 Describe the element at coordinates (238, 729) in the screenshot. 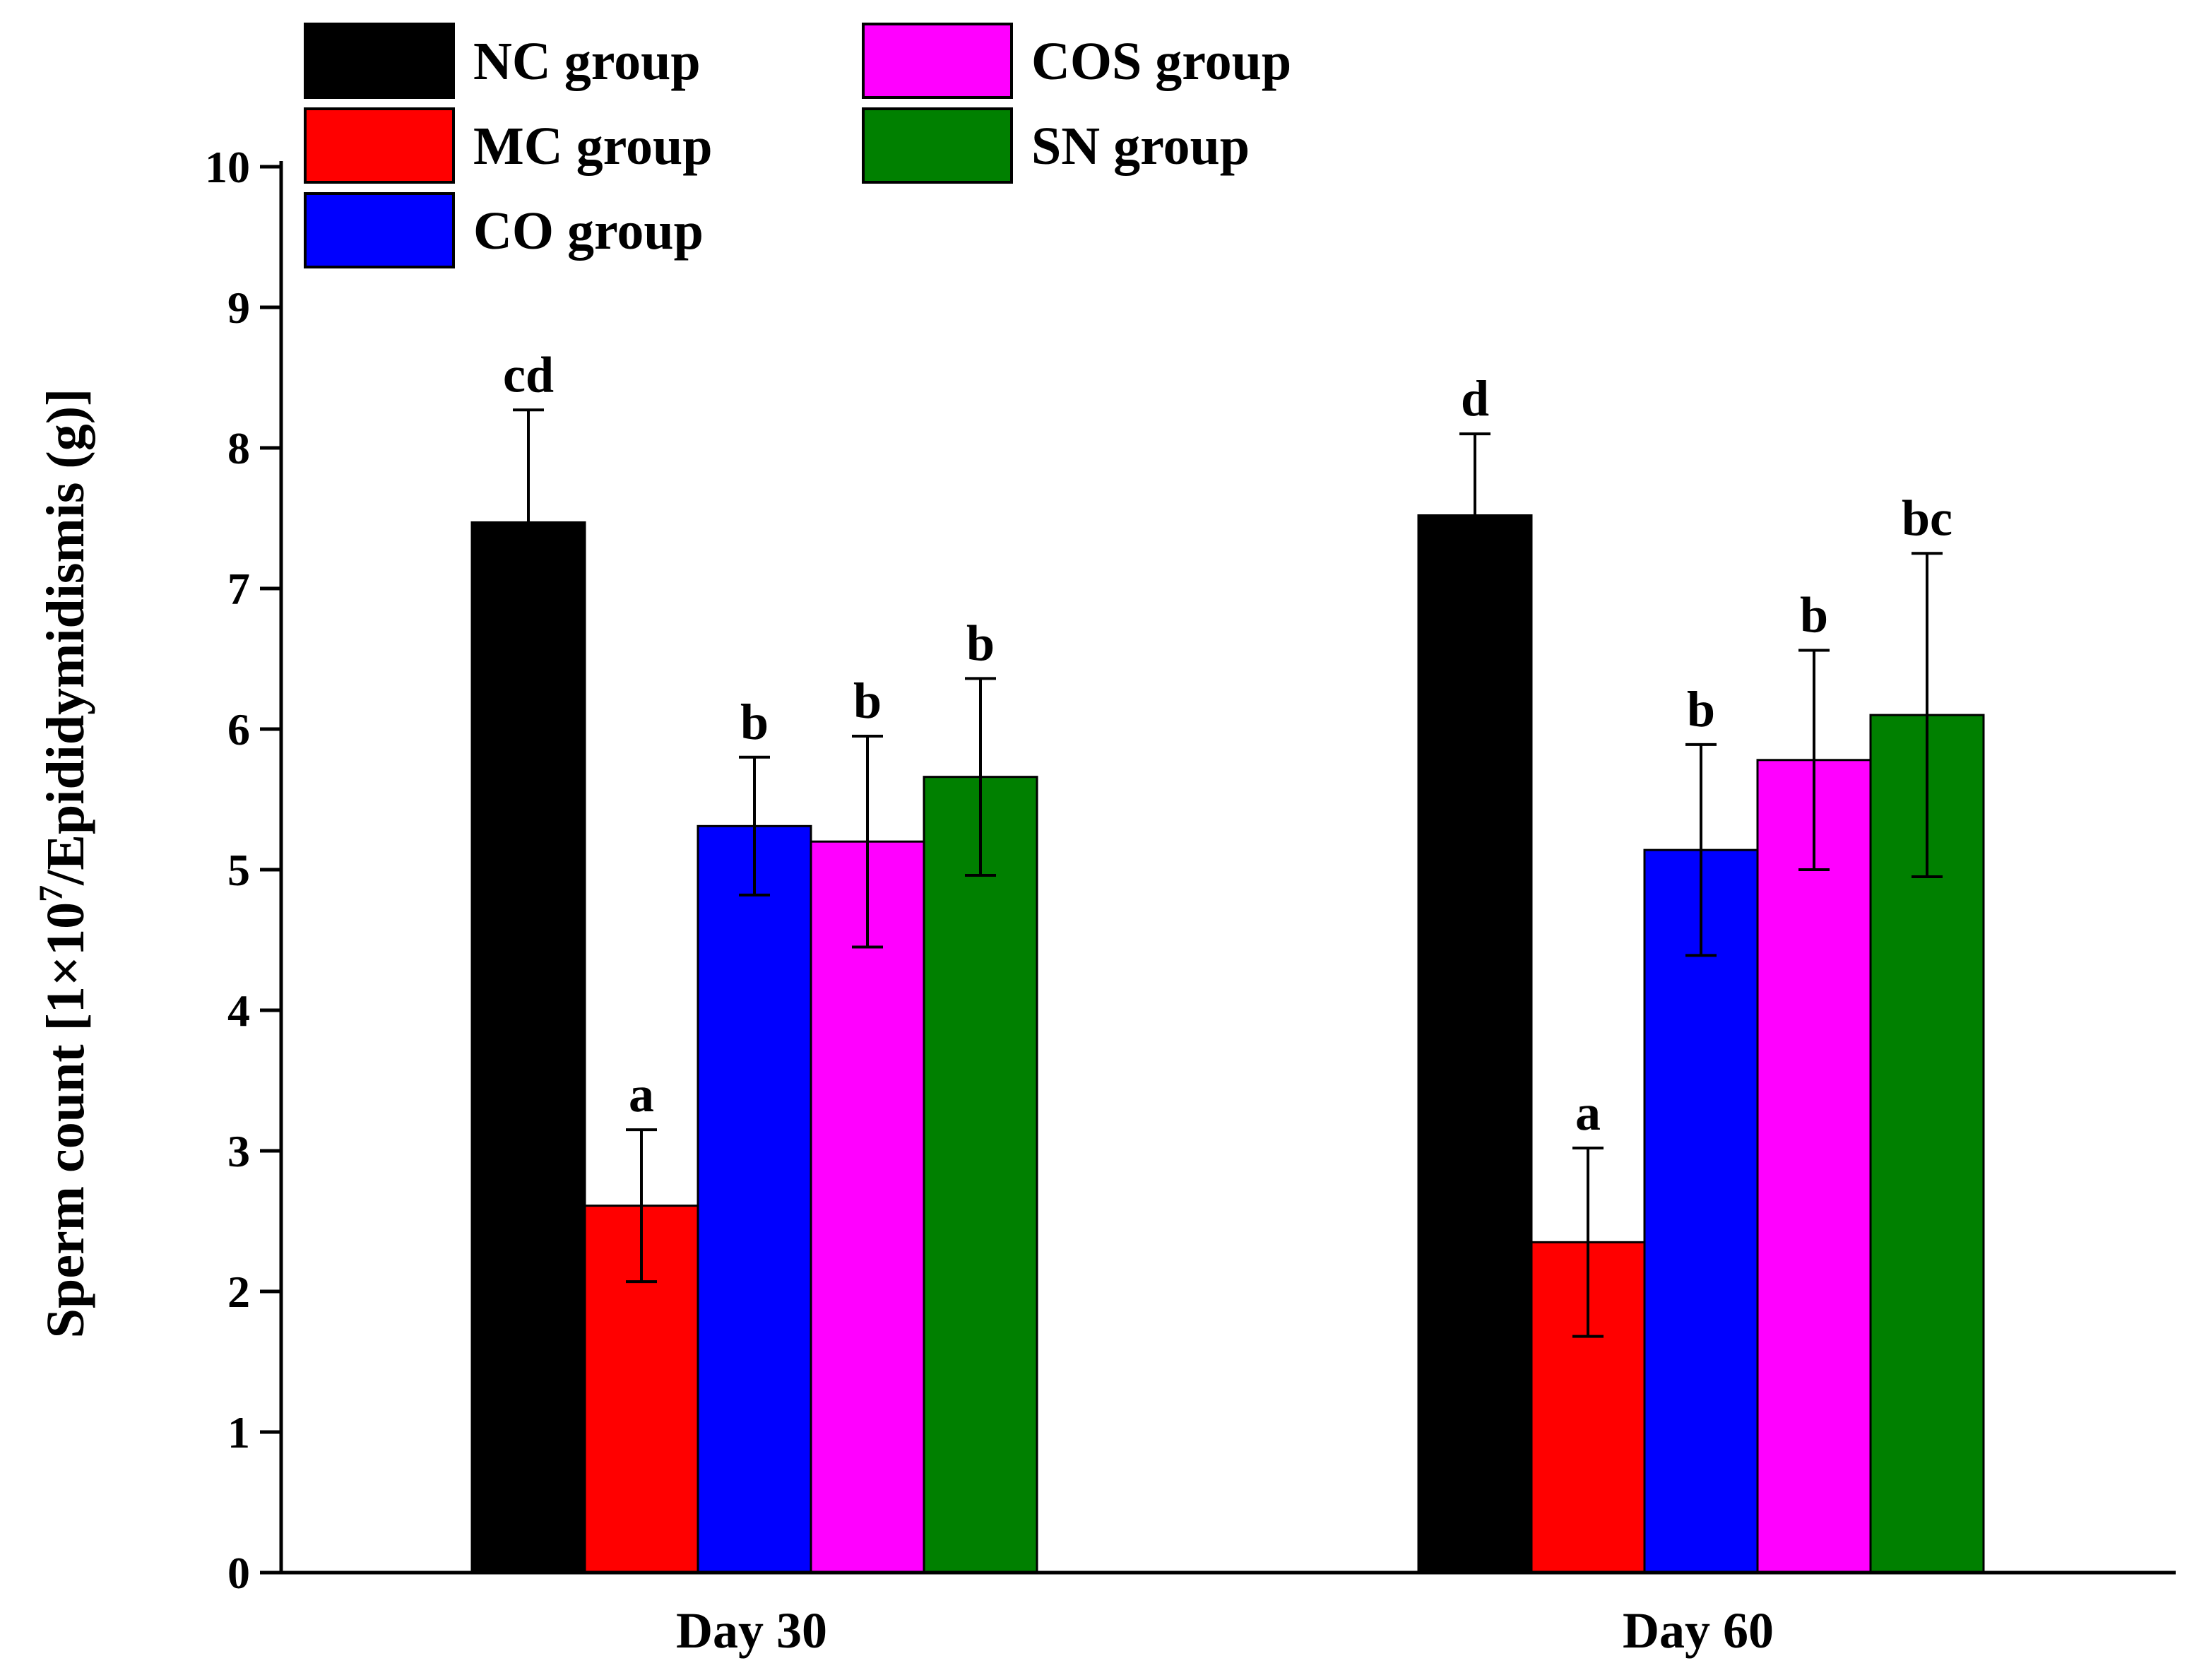

I see `y-tick-label: 6` at that location.